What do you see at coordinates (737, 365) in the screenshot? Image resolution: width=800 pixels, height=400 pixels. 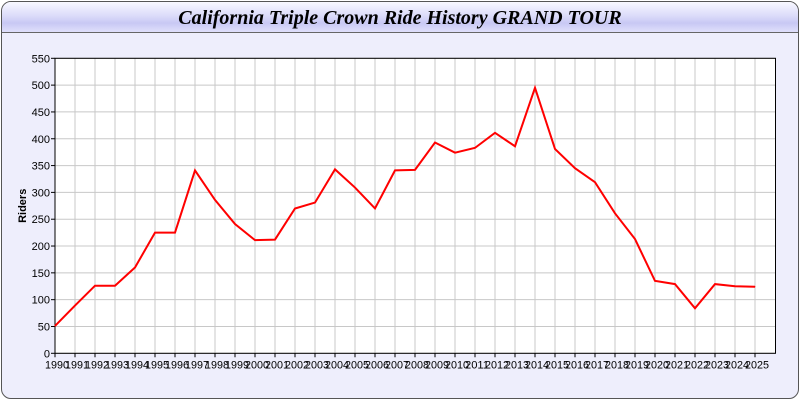 I see `x-tick-label: 2024` at bounding box center [737, 365].